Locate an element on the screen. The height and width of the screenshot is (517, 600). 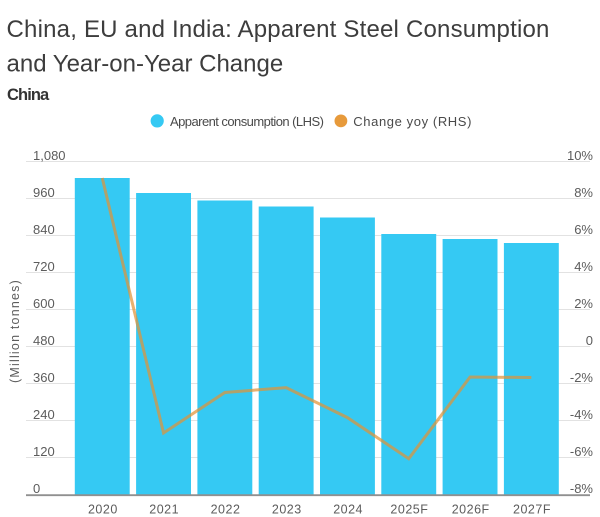
svg-text: 8% is located at coordinates (583, 192).